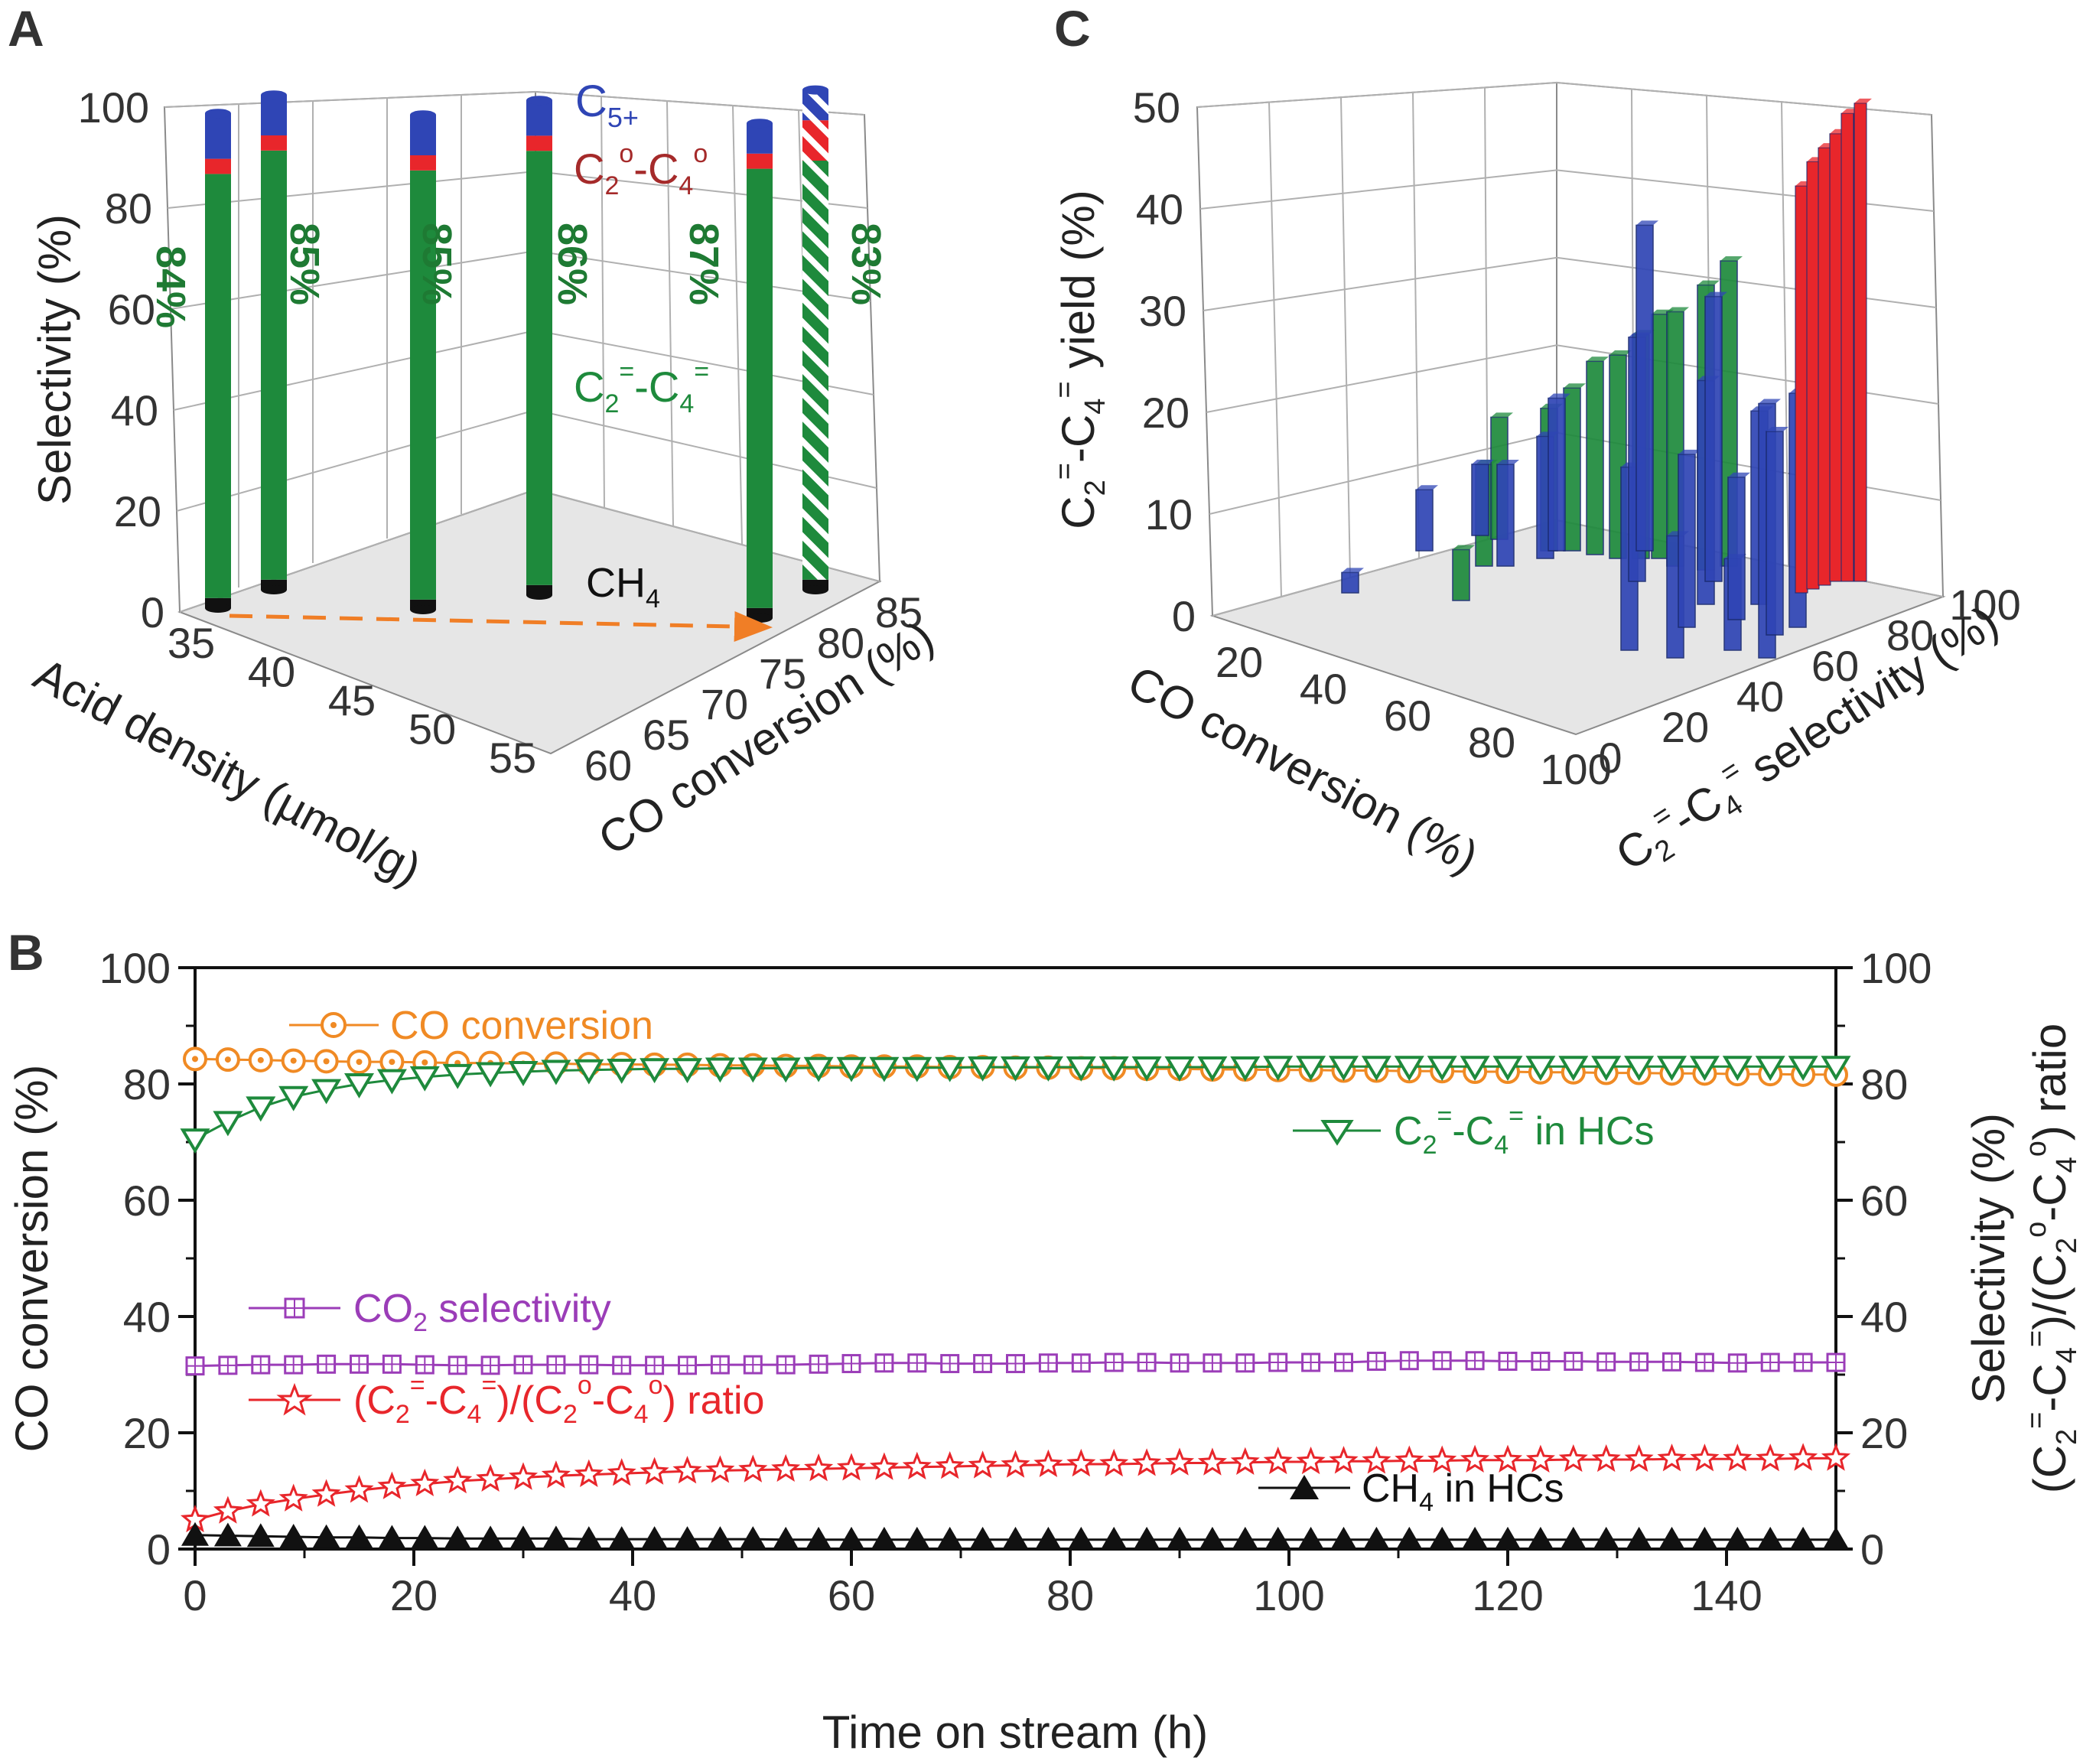 The width and height of the screenshot is (2096, 1764). What do you see at coordinates (512, 758) in the screenshot?
I see `panel-a-x-tick: 55` at bounding box center [512, 758].